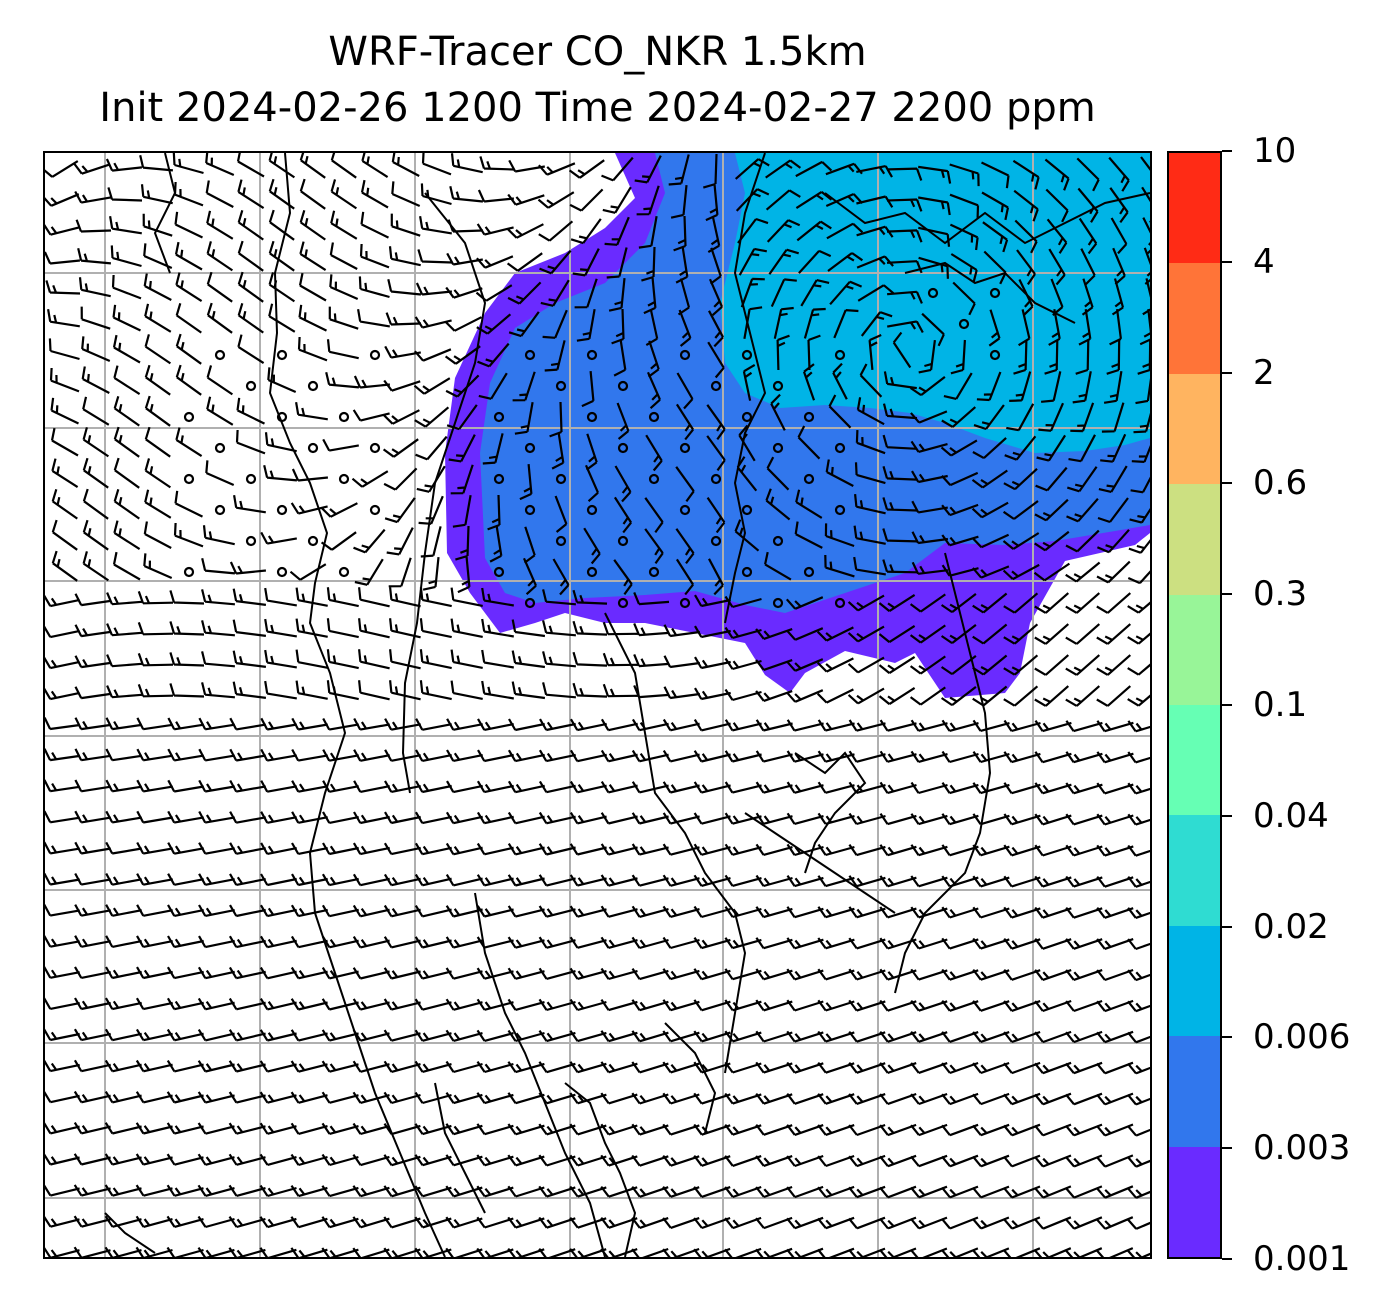  What do you see at coordinates (1302, 1259) in the screenshot?
I see `colorbar-tick-label: 0.001` at bounding box center [1302, 1259].